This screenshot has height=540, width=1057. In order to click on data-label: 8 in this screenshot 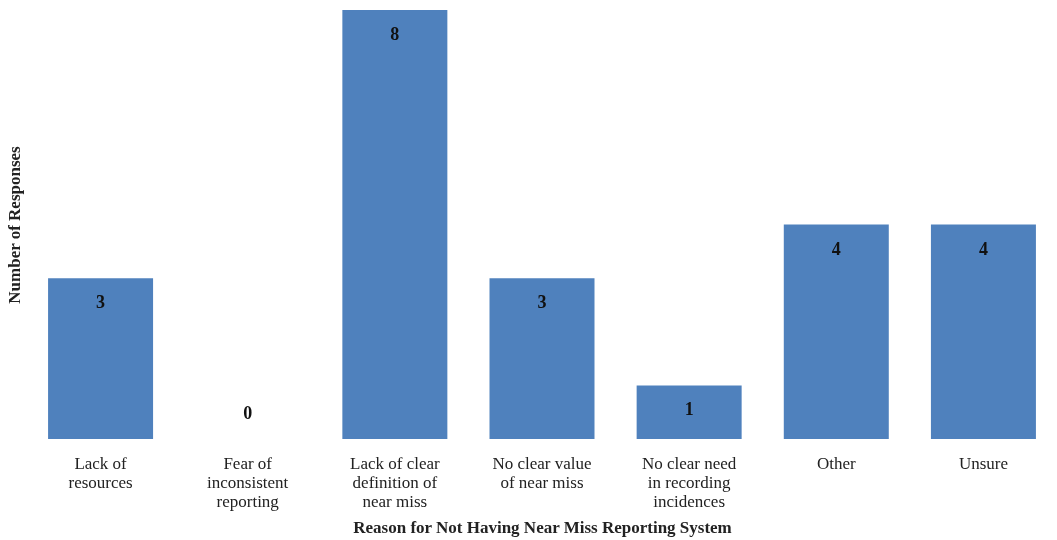, I will do `click(395, 34)`.